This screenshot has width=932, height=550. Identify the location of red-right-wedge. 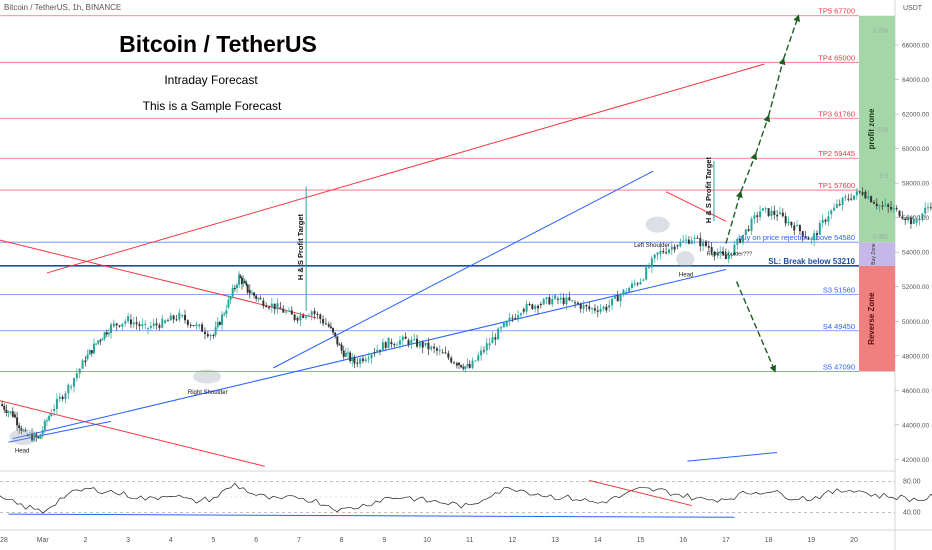
(696, 206).